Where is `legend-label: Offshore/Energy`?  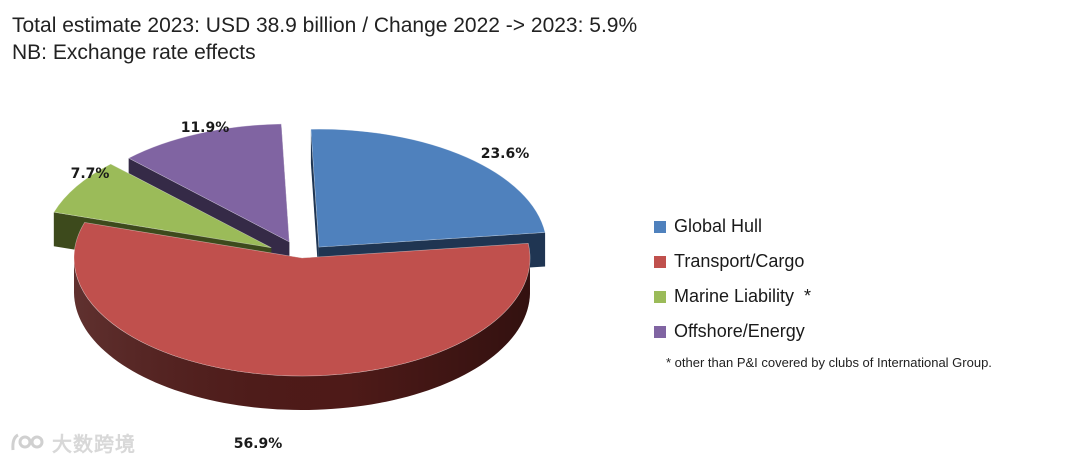
legend-label: Offshore/Energy is located at coordinates (739, 331).